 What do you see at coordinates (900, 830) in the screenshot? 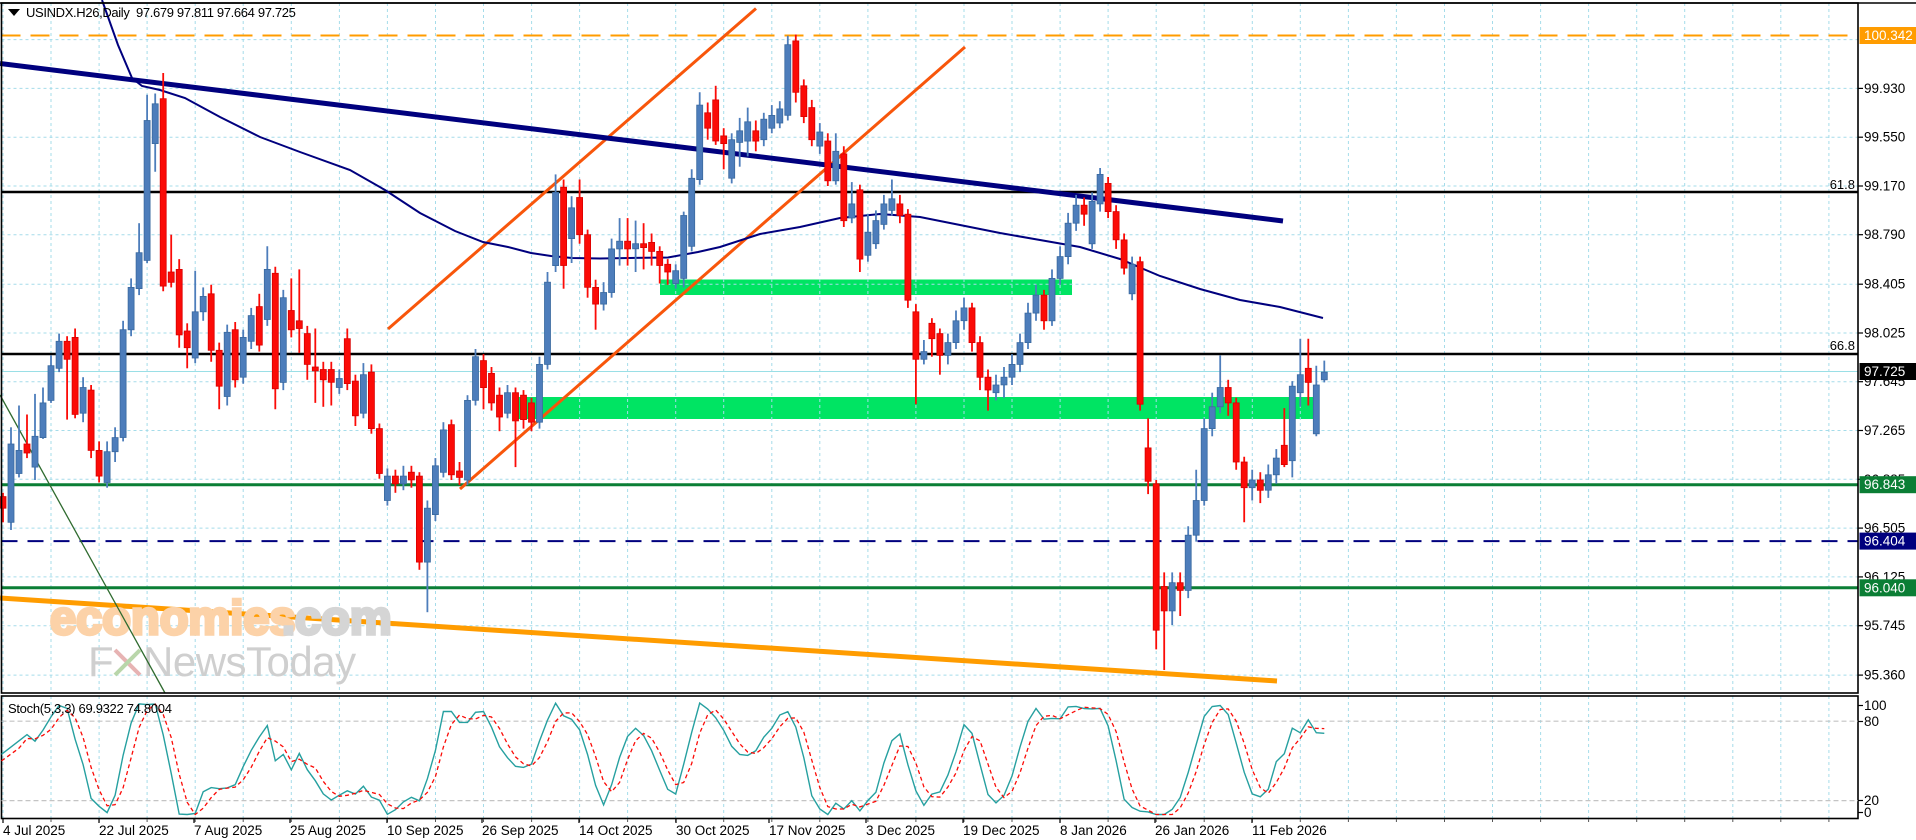
I see `svg-text: 3 Dec 2025` at bounding box center [900, 830].